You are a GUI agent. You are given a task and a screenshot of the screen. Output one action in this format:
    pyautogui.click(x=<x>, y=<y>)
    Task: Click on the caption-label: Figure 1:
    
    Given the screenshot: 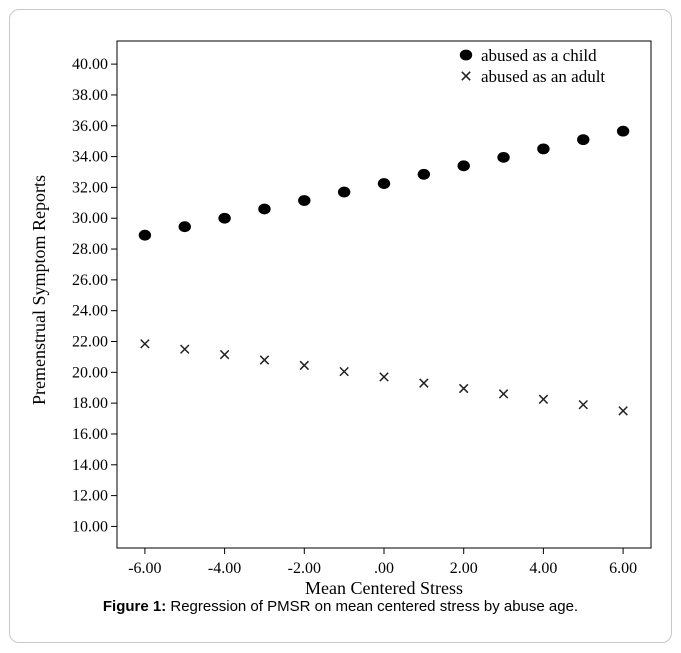 What is the action you would take?
    pyautogui.click(x=134, y=606)
    